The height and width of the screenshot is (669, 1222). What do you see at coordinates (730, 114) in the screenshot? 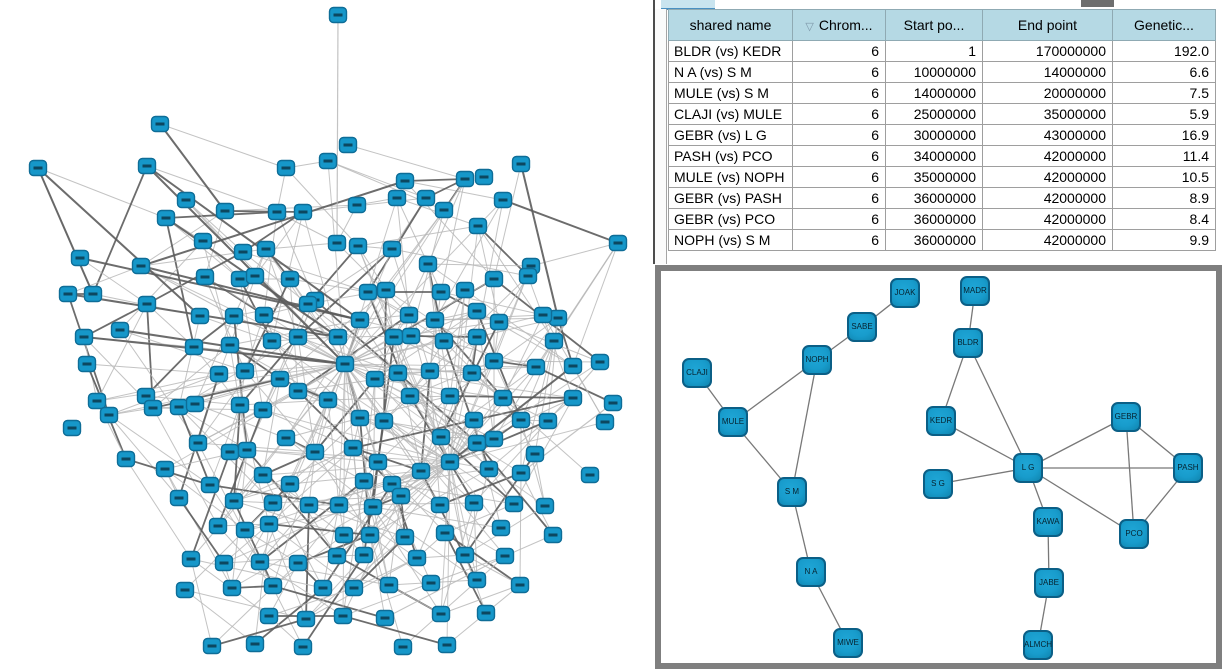
I see `cell-shared-name: CLAJI (vs) MULE` at bounding box center [730, 114].